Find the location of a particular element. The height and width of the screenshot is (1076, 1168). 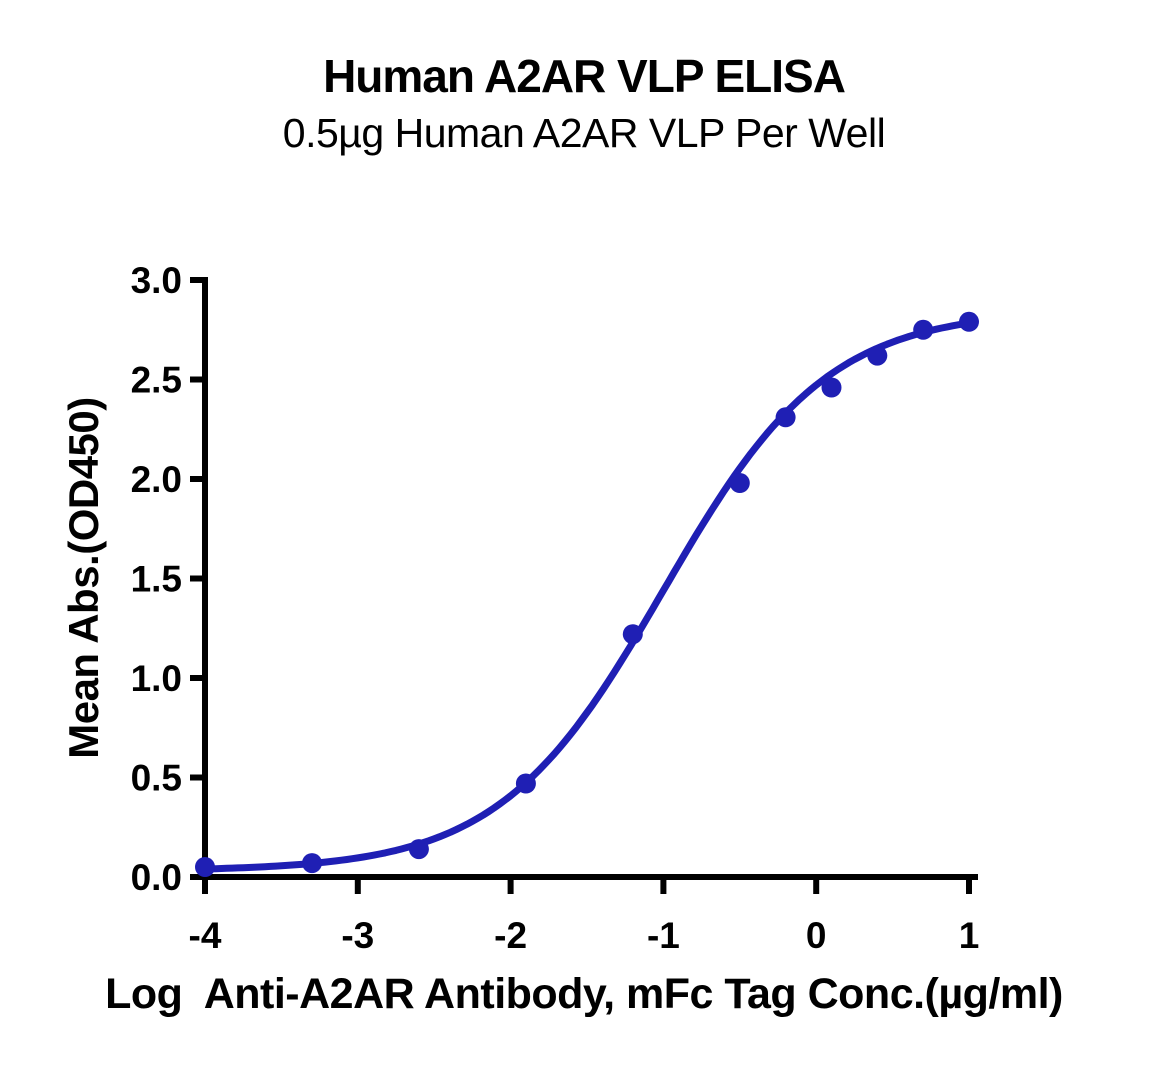

y-tick-label: 1.0 is located at coordinates (156, 678).